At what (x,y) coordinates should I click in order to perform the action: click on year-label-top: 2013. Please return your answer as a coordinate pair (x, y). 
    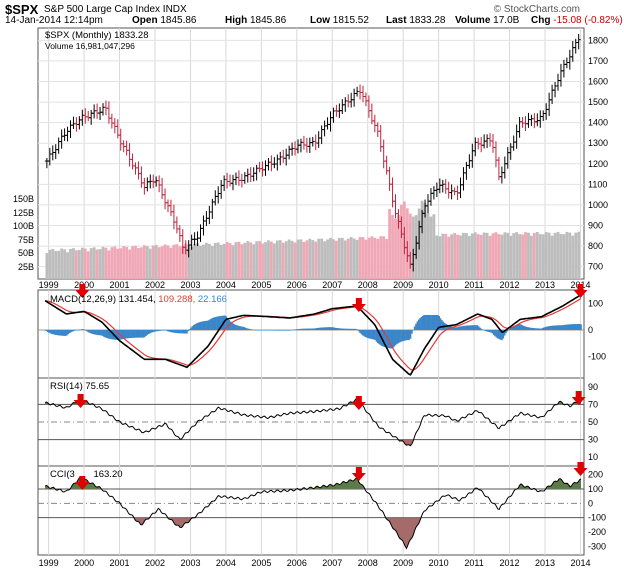
    Looking at the image, I should click on (545, 285).